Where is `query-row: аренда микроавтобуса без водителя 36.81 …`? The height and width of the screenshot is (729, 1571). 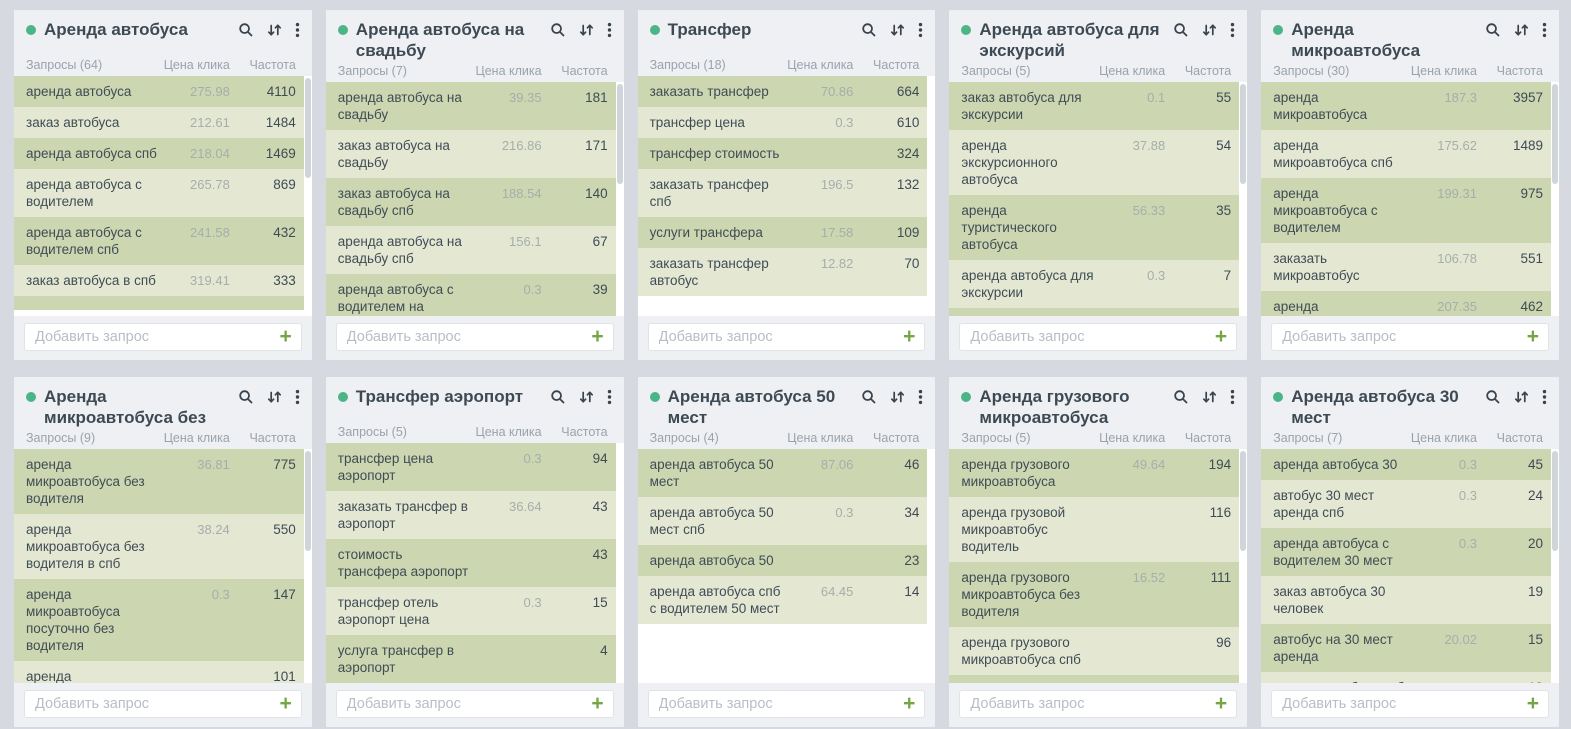 query-row: аренда микроавтобуса без водителя 36.81 … is located at coordinates (159, 481).